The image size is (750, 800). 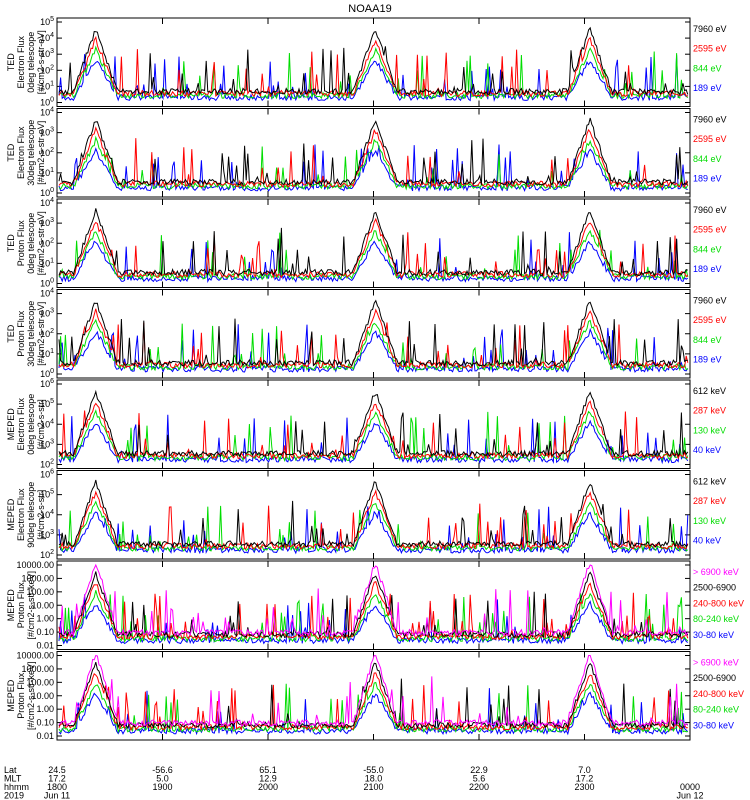 What do you see at coordinates (713, 725) in the screenshot?
I see `legend-entry: 30-80 keV` at bounding box center [713, 725].